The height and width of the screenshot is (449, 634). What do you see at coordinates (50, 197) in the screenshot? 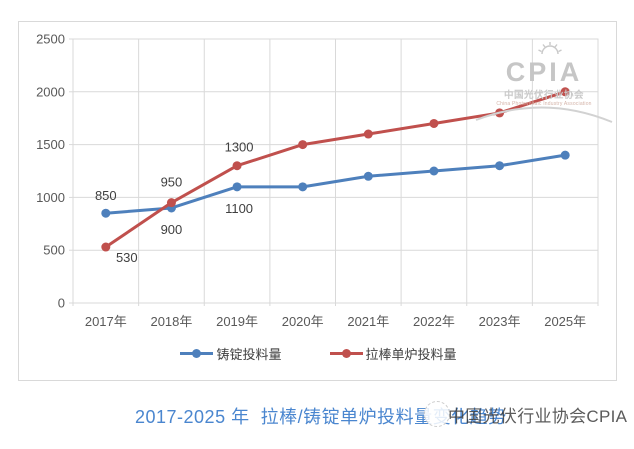
I see `y-axis-label: 1000` at bounding box center [50, 197].